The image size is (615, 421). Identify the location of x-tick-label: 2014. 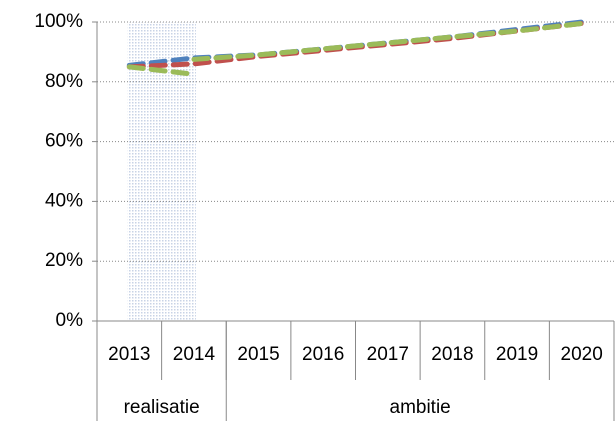
(194, 354).